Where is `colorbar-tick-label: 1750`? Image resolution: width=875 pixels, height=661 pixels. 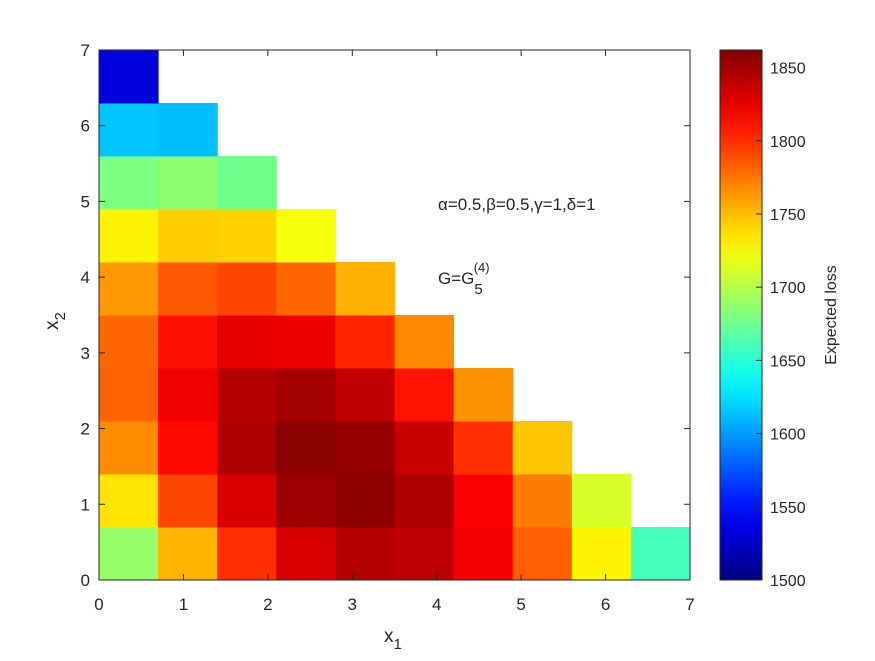
colorbar-tick-label: 1750 is located at coordinates (788, 215).